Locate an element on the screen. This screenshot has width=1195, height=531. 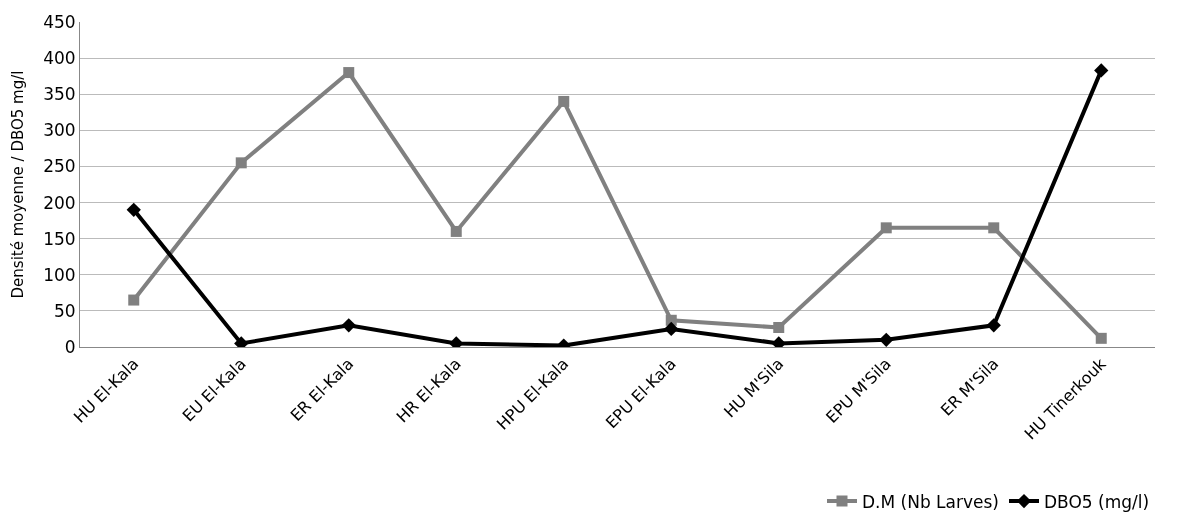
y-tick-label: 300 is located at coordinates (59, 130).